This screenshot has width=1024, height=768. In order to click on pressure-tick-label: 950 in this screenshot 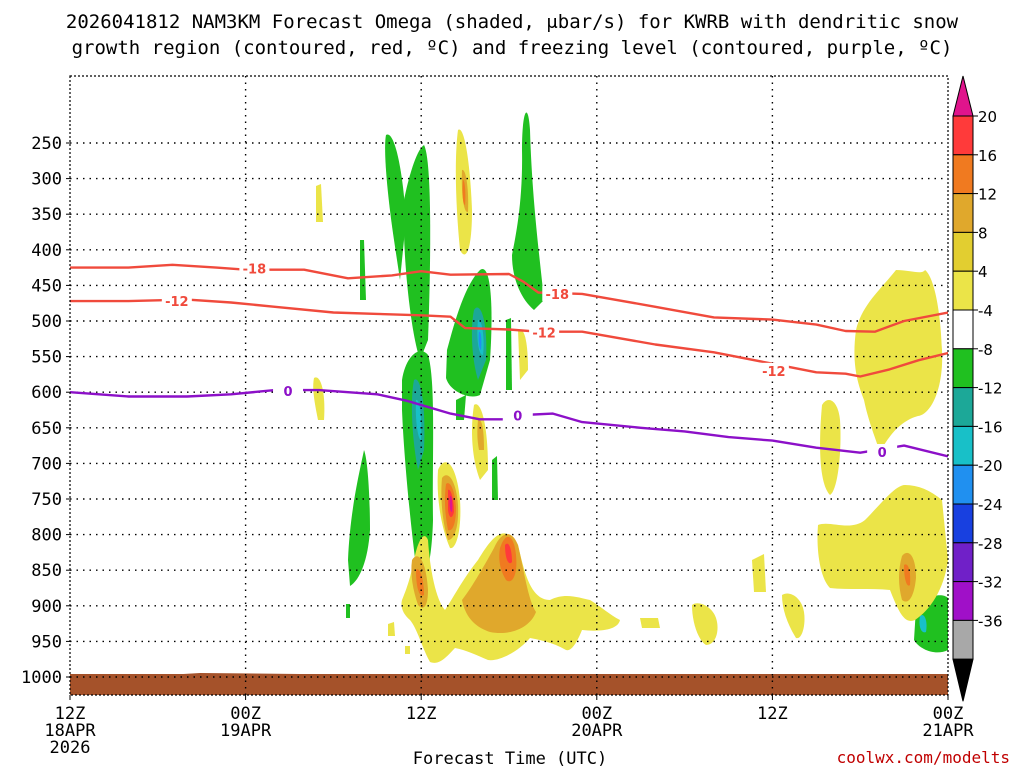, I will do `click(46, 642)`.